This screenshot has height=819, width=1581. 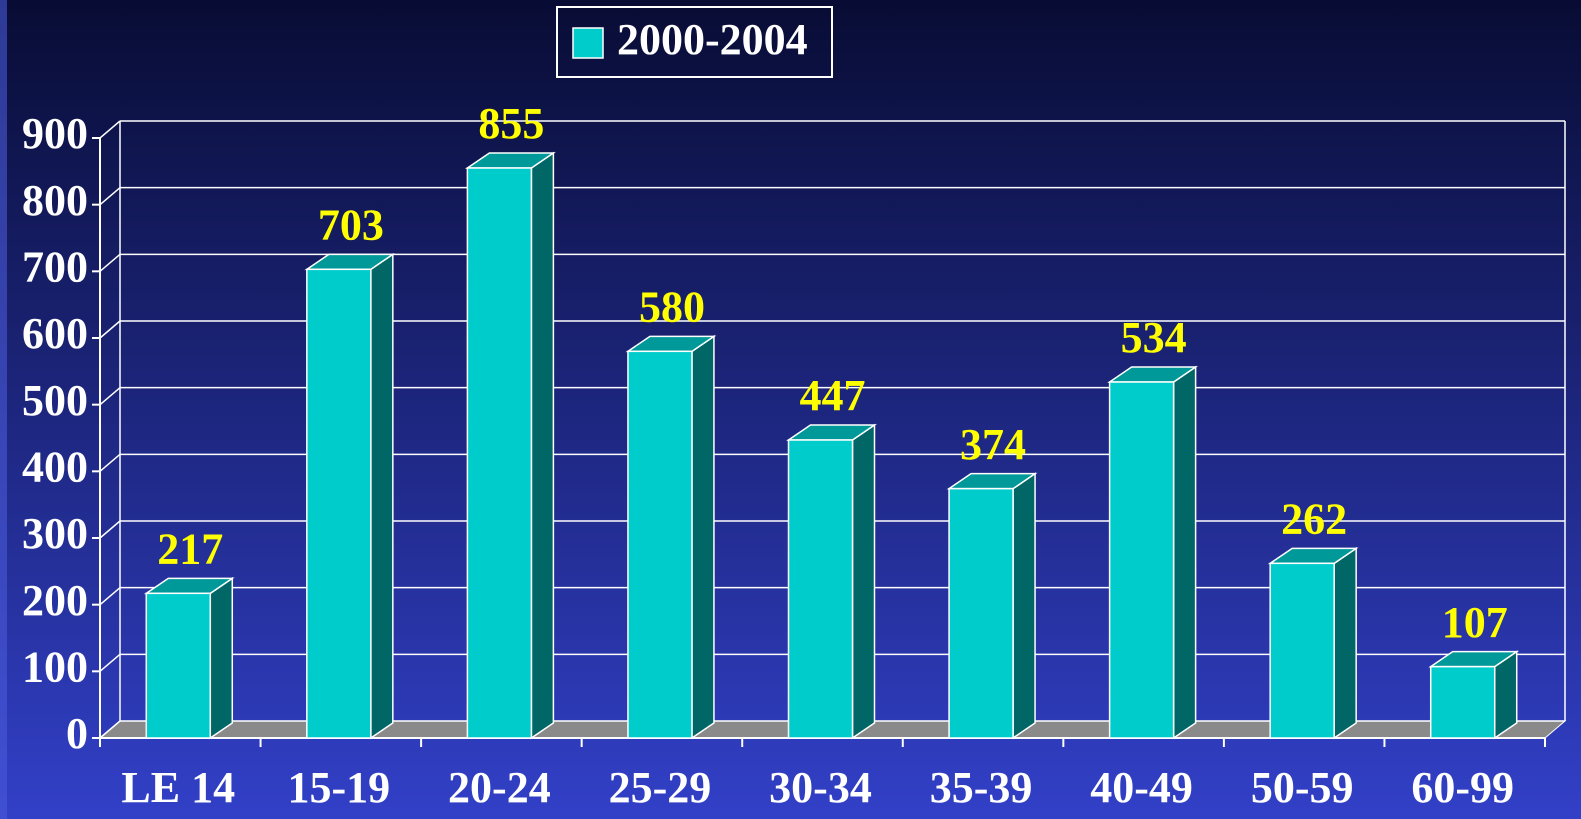 What do you see at coordinates (77, 733) in the screenshot?
I see `y-tick-label: 0` at bounding box center [77, 733].